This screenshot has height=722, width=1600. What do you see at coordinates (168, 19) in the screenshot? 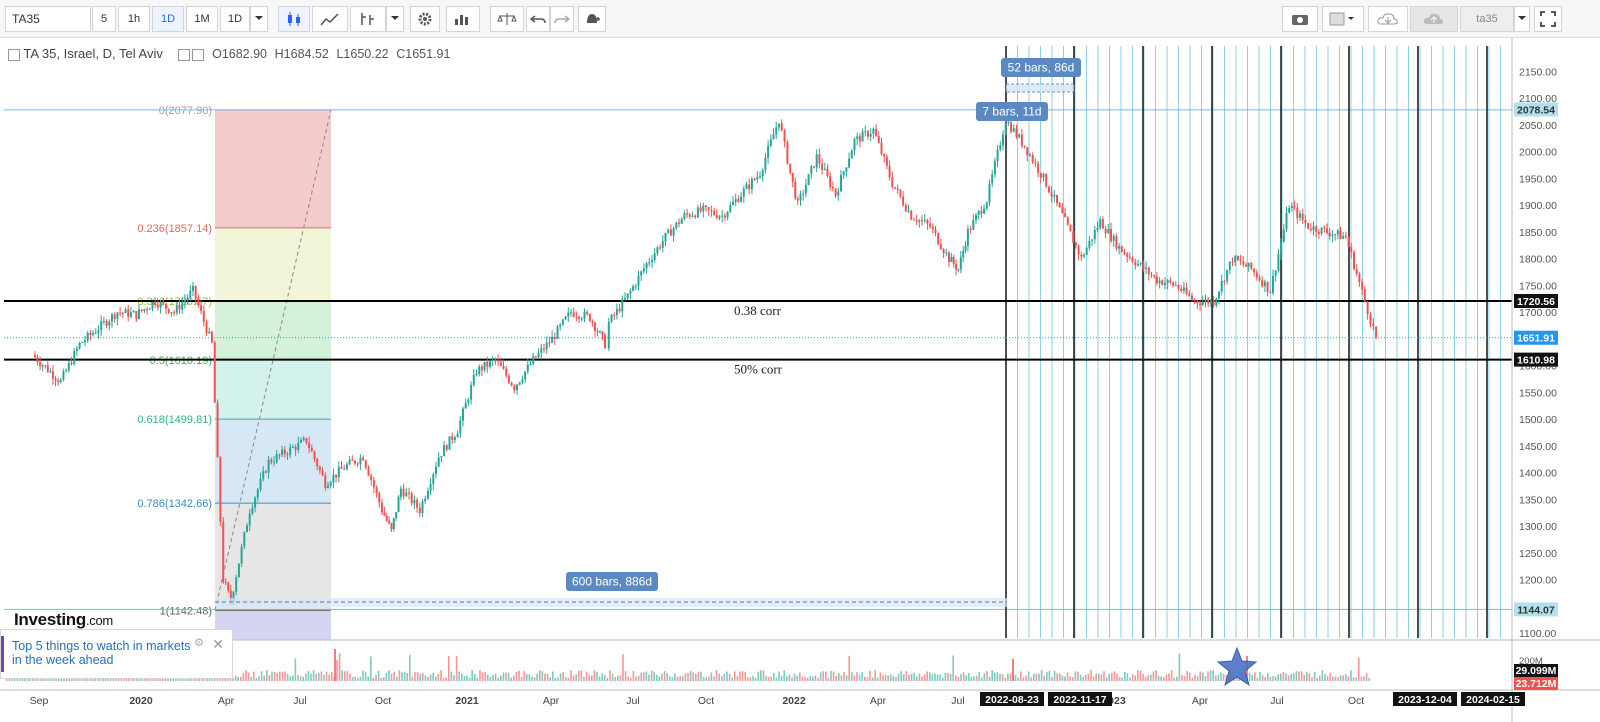
I see `interval-1d-button: 1D` at bounding box center [168, 19].